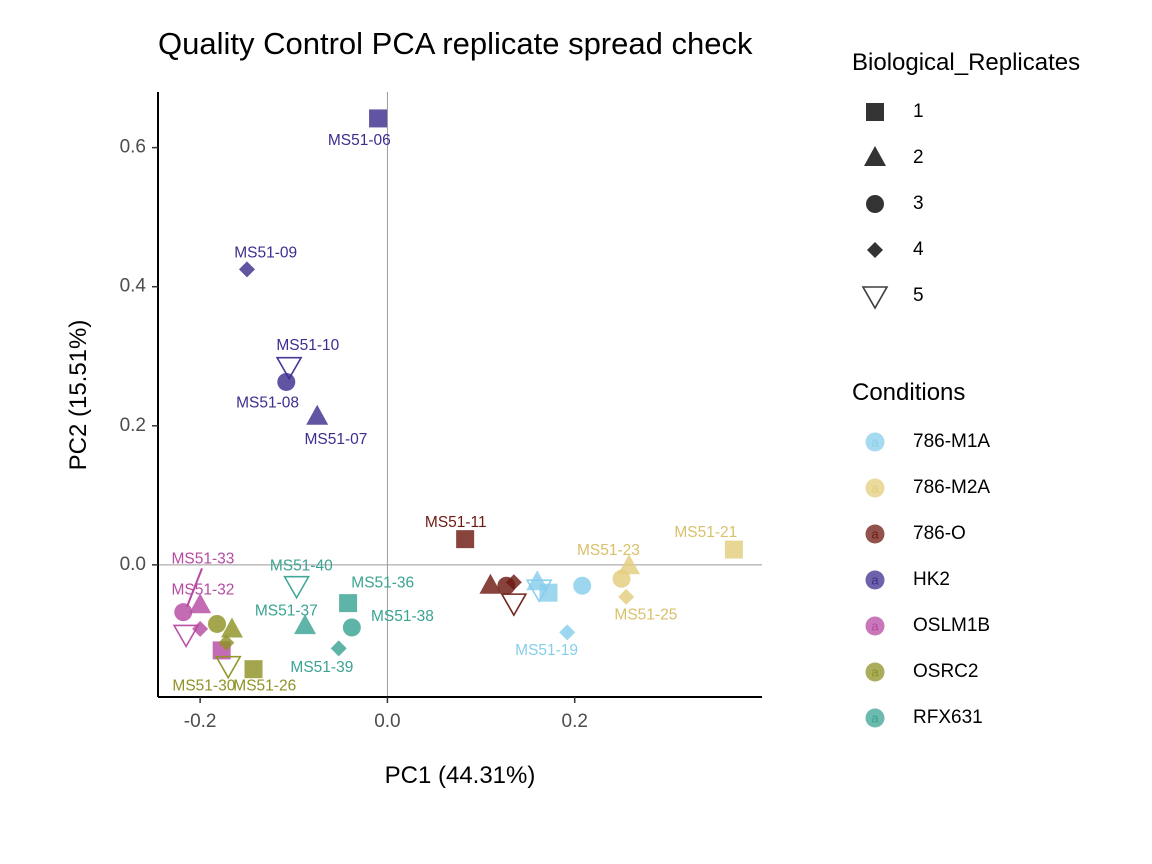  What do you see at coordinates (382, 583) in the screenshot?
I see `point-label: MS51-36` at bounding box center [382, 583].